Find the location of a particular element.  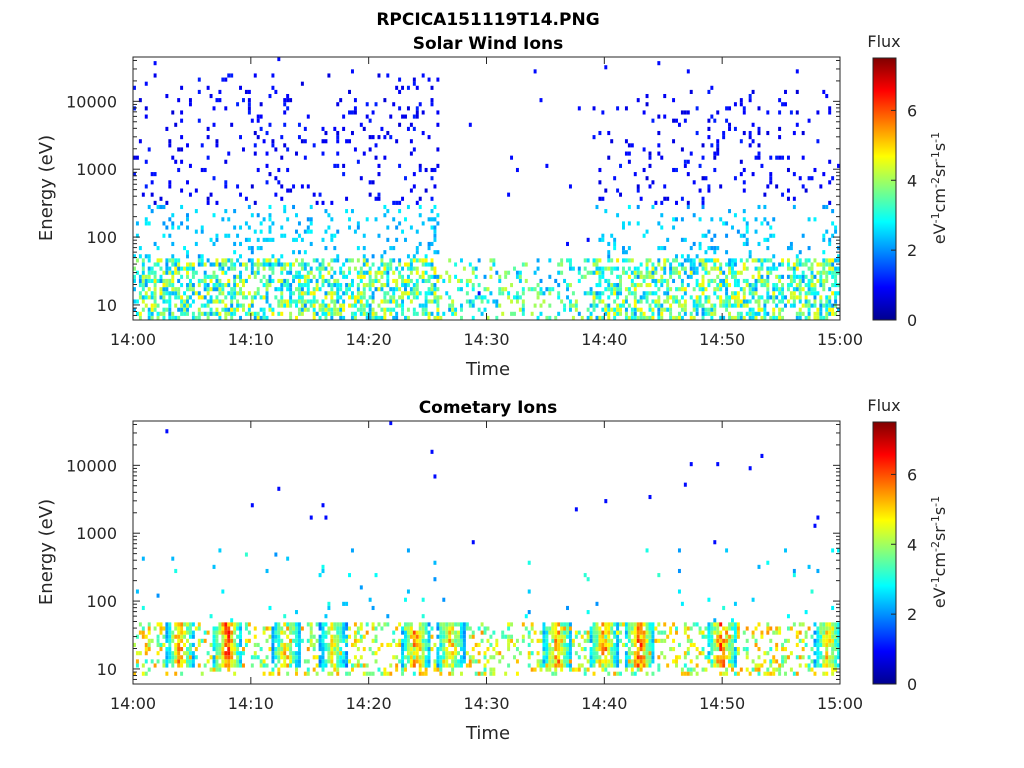

flux-cell-14:01-13eV is located at coordinates (146, 297).